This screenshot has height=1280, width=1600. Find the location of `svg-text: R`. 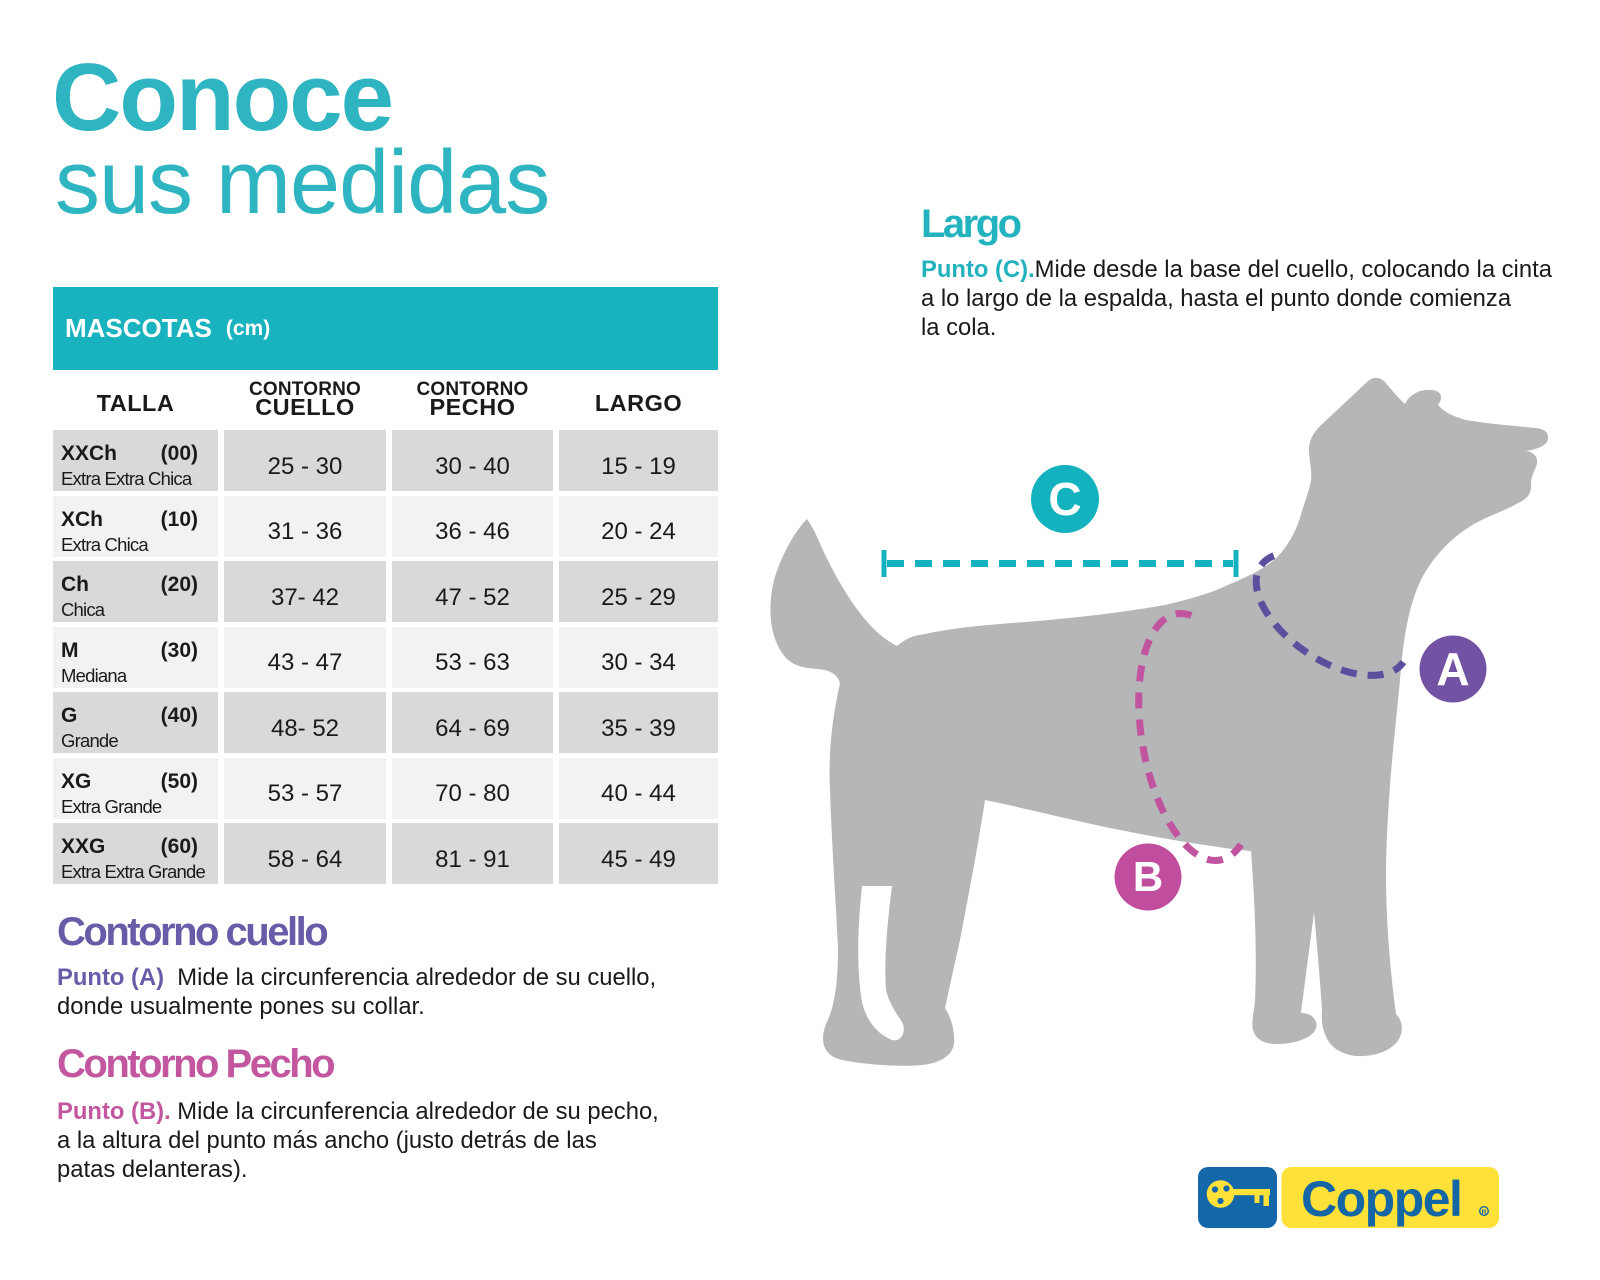

svg-text: R is located at coordinates (1484, 1212).